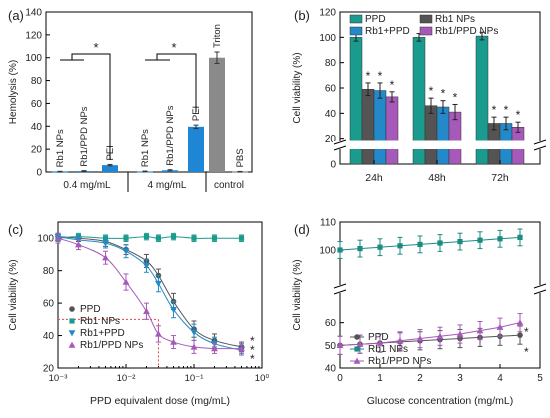 This screenshot has width=550, height=418. Describe the element at coordinates (160, 401) in the screenshot. I see `x-axis-label: PPD equivalent dose (mg/mL)` at that location.